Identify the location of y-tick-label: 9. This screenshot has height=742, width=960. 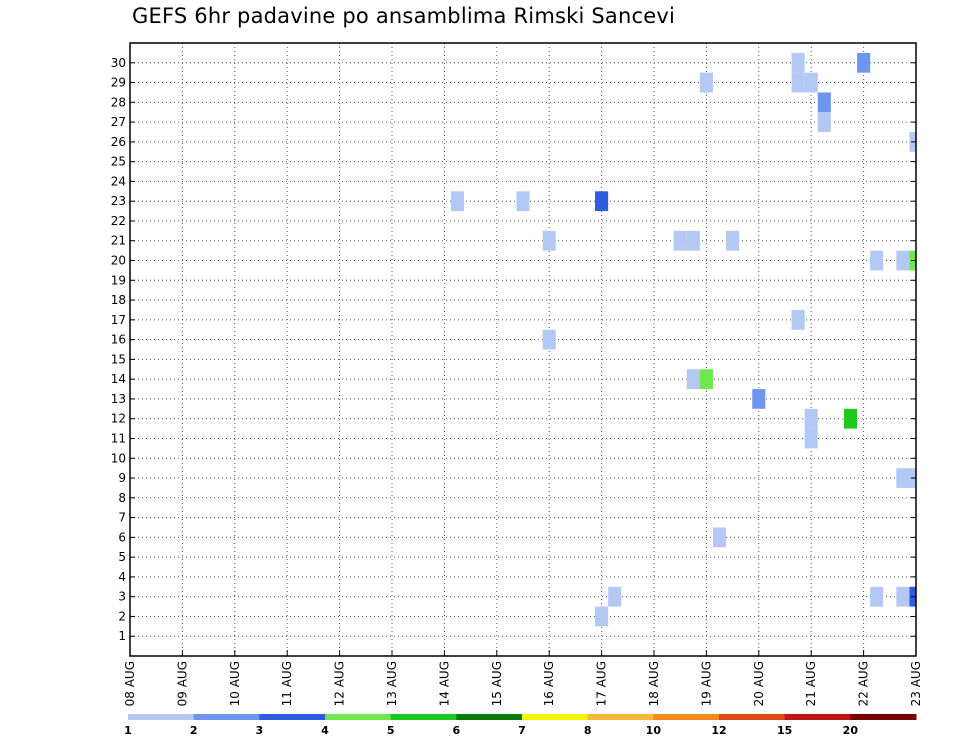
(122, 478).